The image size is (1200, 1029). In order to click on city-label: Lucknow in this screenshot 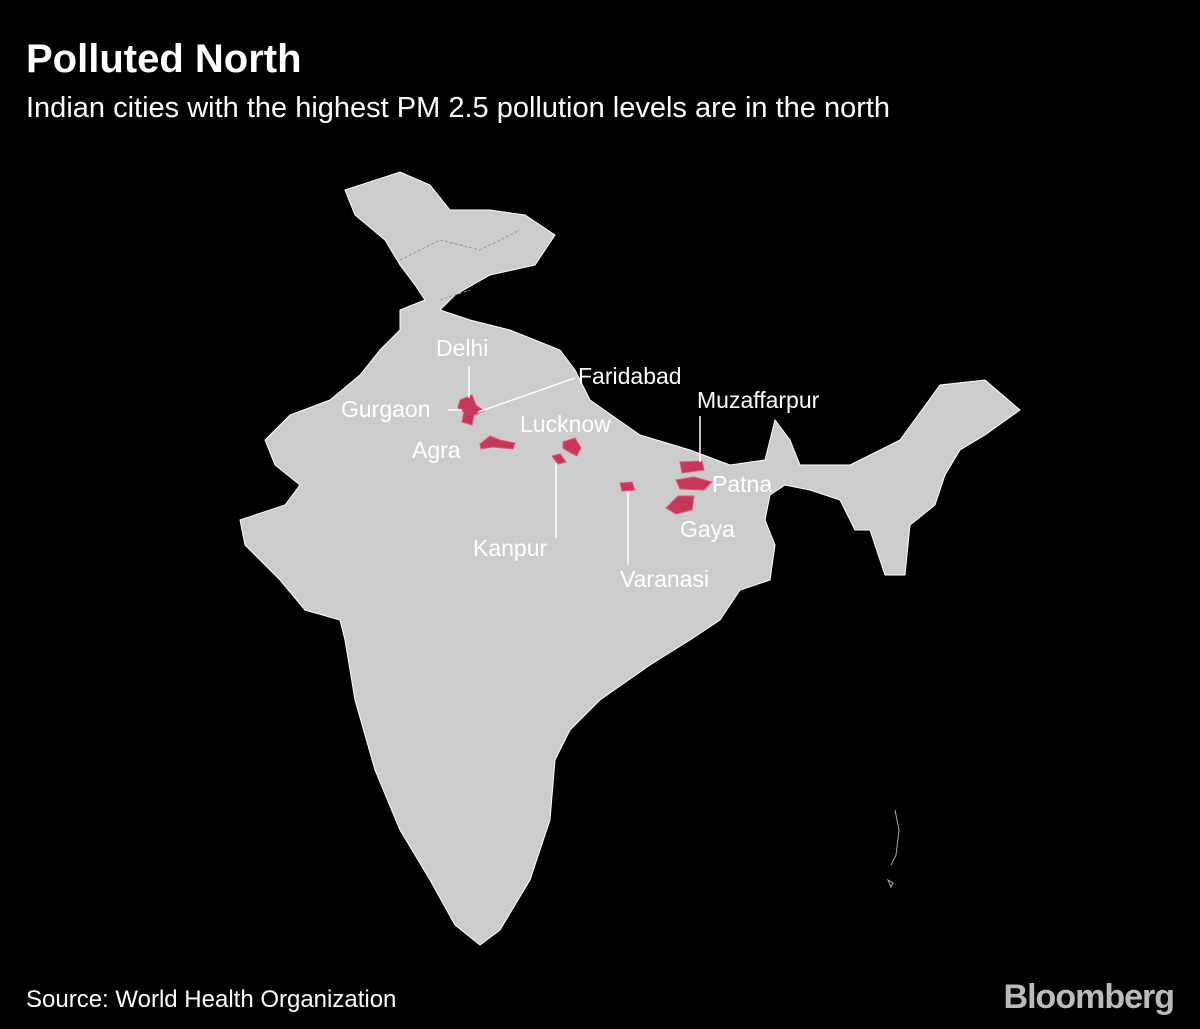, I will do `click(565, 424)`.